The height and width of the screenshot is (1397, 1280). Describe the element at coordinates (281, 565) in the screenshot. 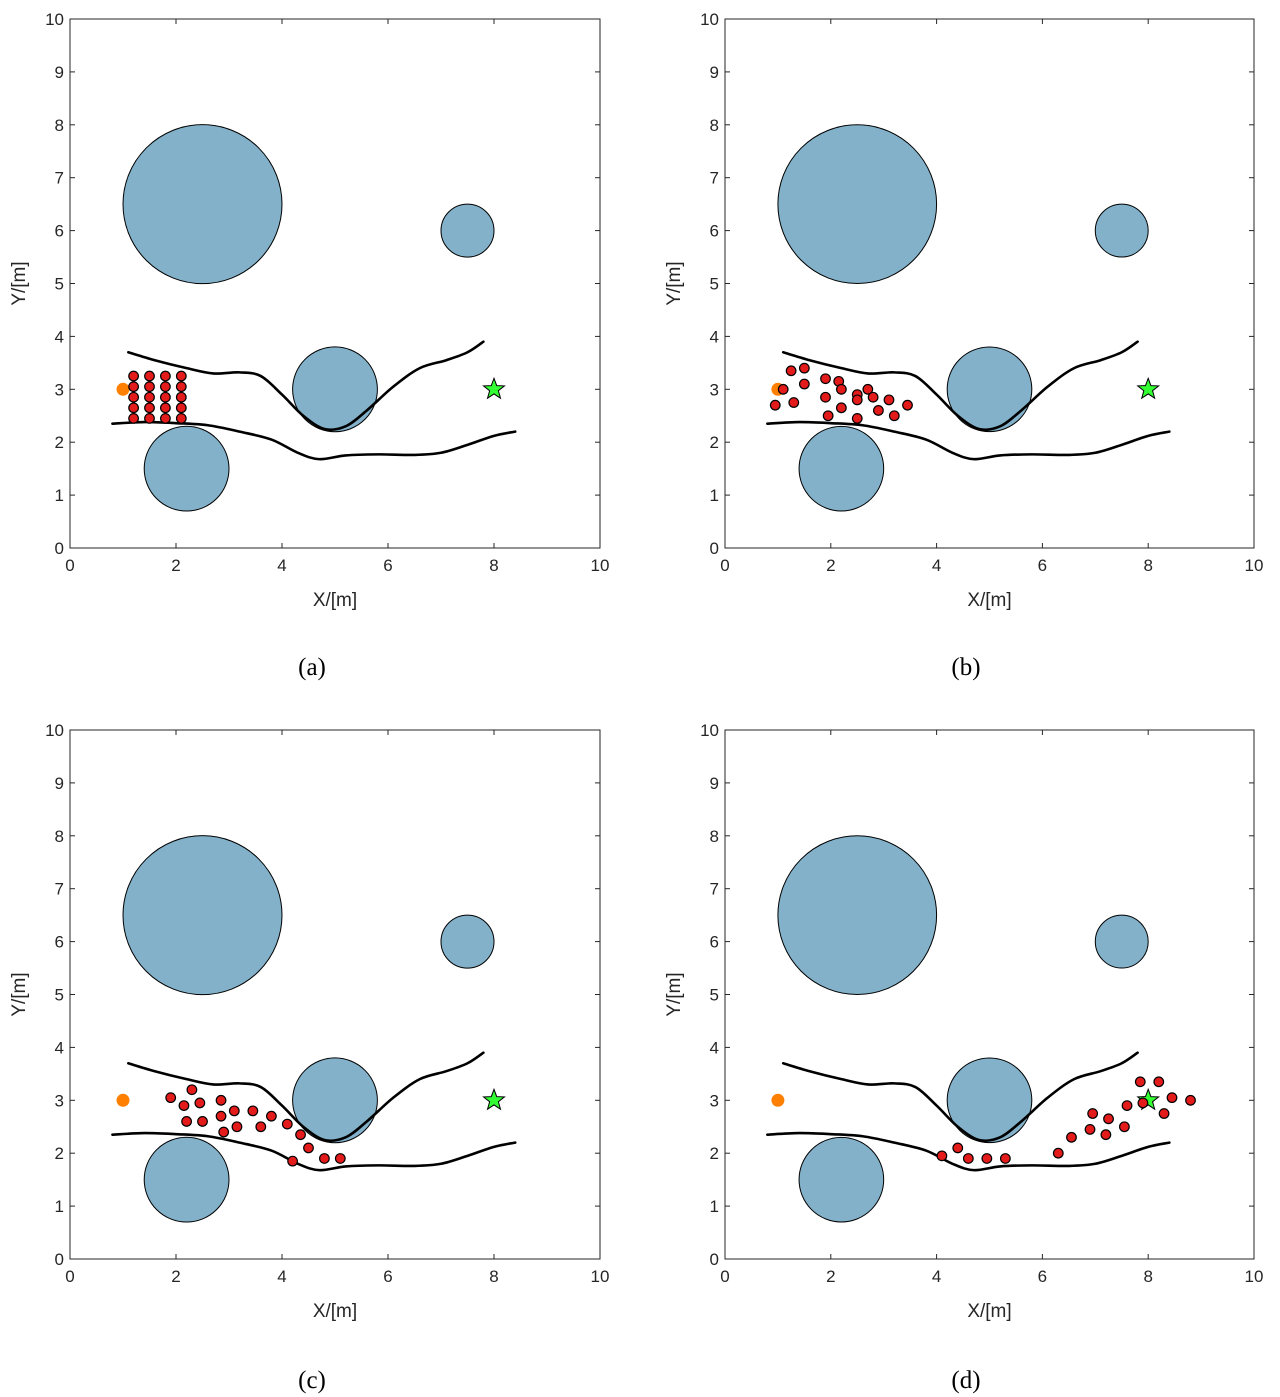

I see `x-tick-label: 4` at that location.